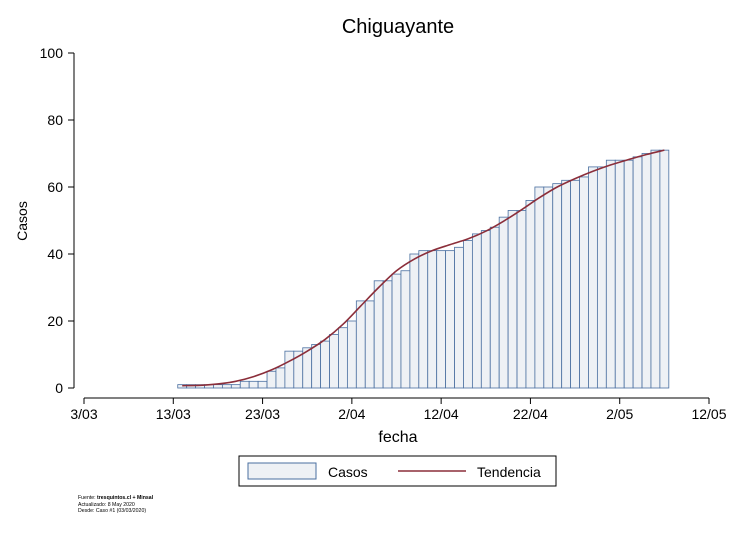  Describe the element at coordinates (55, 187) in the screenshot. I see `y-tick-label: 60` at that location.